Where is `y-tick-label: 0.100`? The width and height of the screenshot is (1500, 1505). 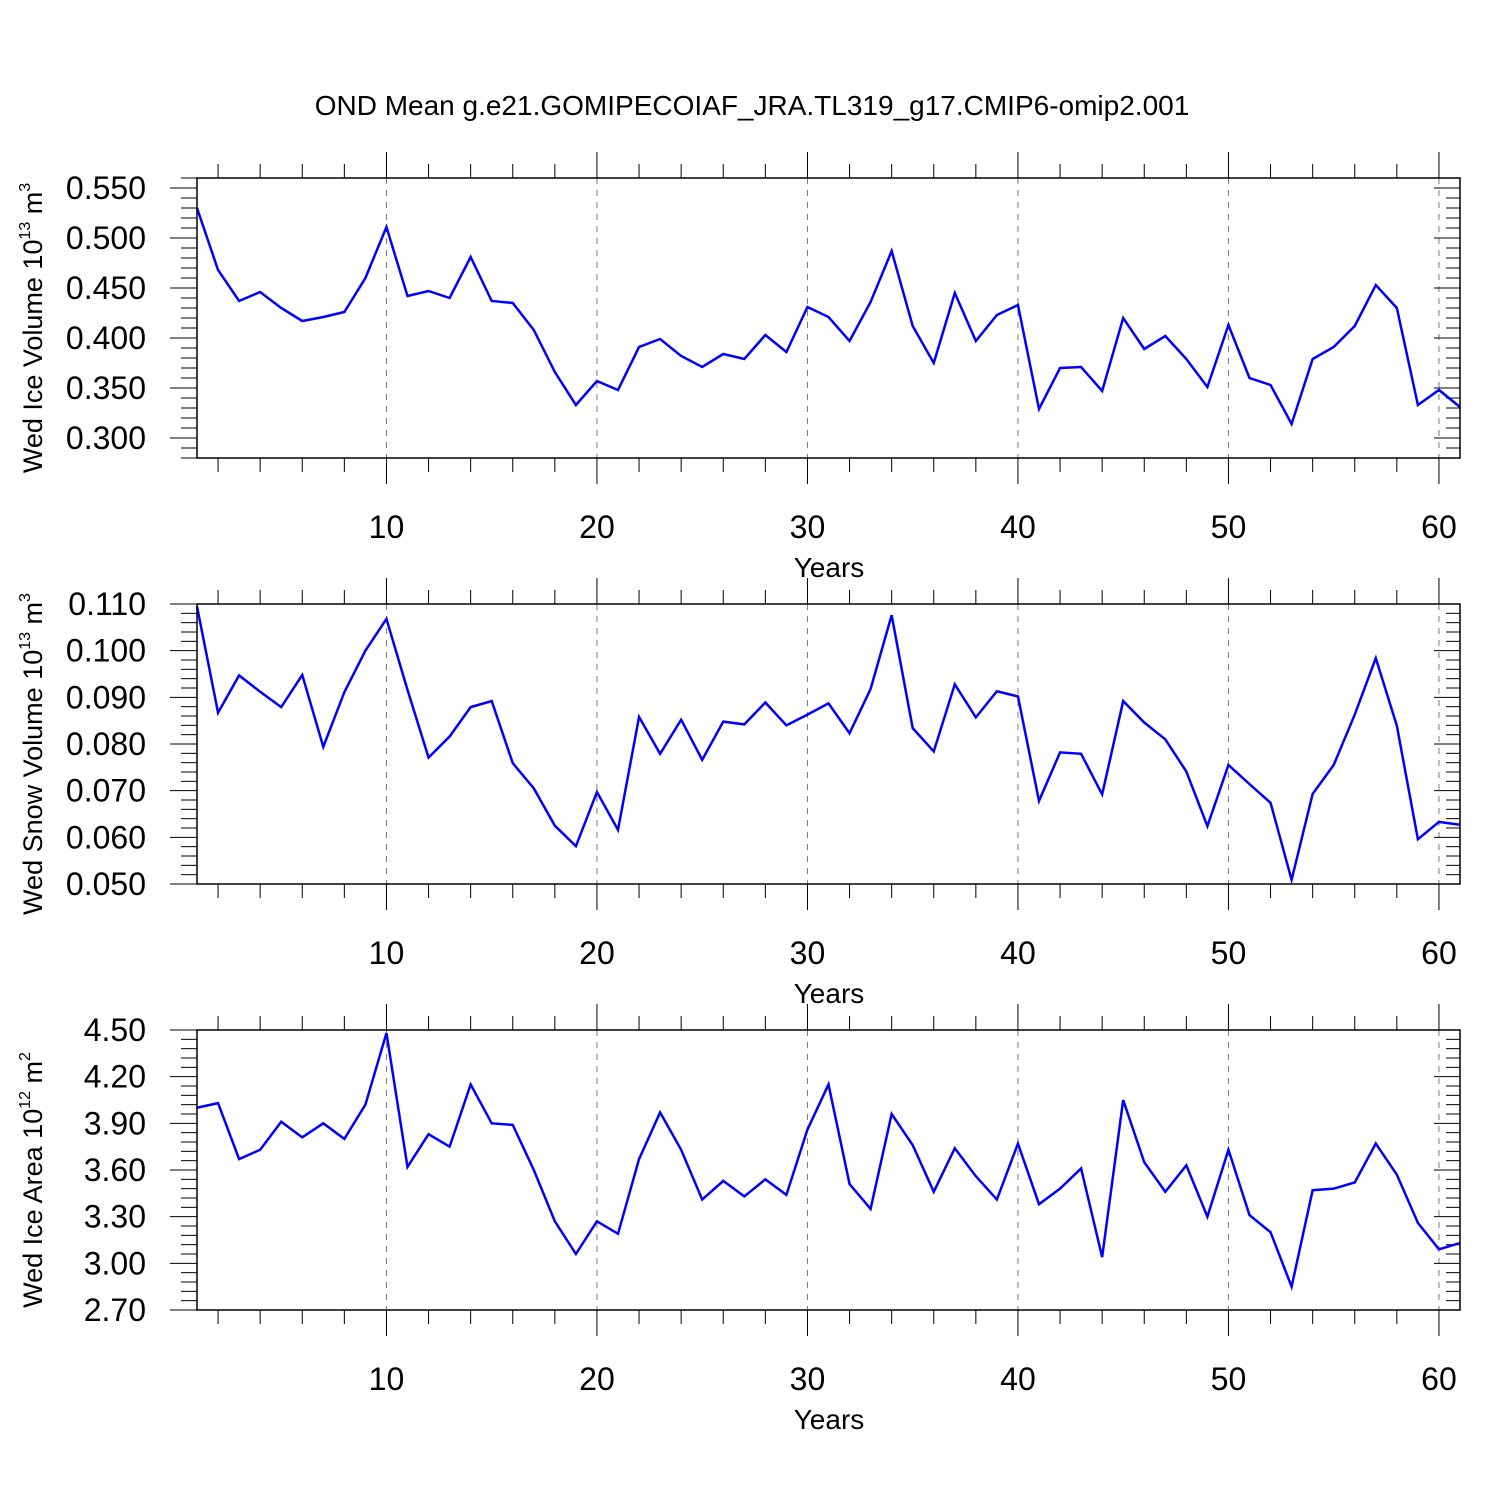 y-tick-label: 0.100 is located at coordinates (106, 651).